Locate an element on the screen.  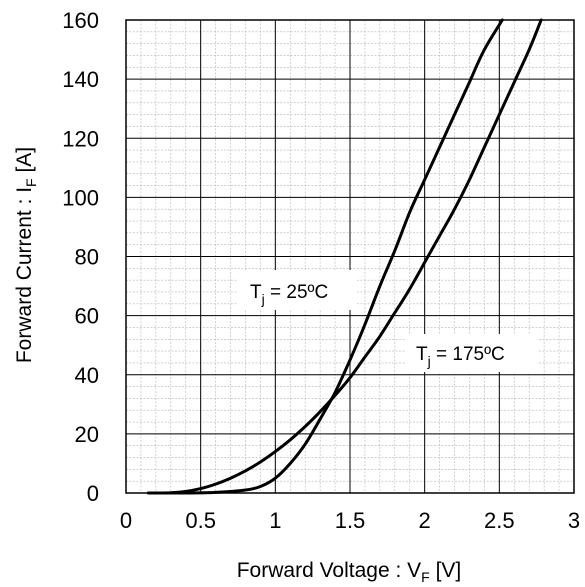
label-175c-box is located at coordinates (471, 353).